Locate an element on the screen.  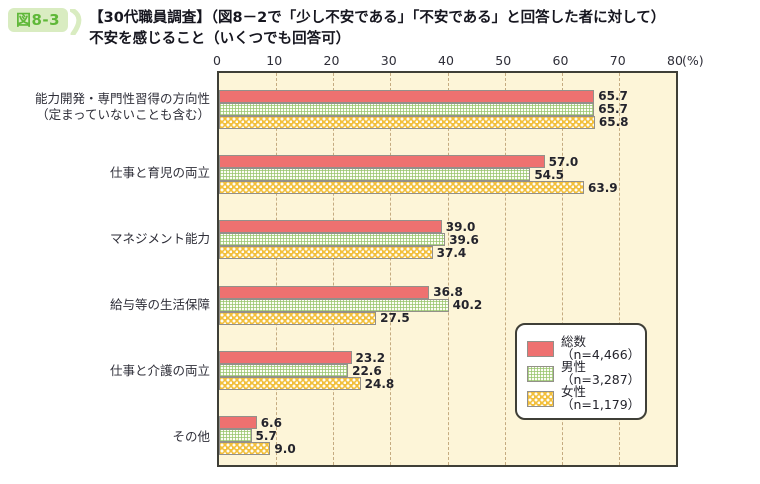
category-label: 能力開発・専門性習得の方向性 （定まっていないことも含む） is located at coordinates (105, 104).